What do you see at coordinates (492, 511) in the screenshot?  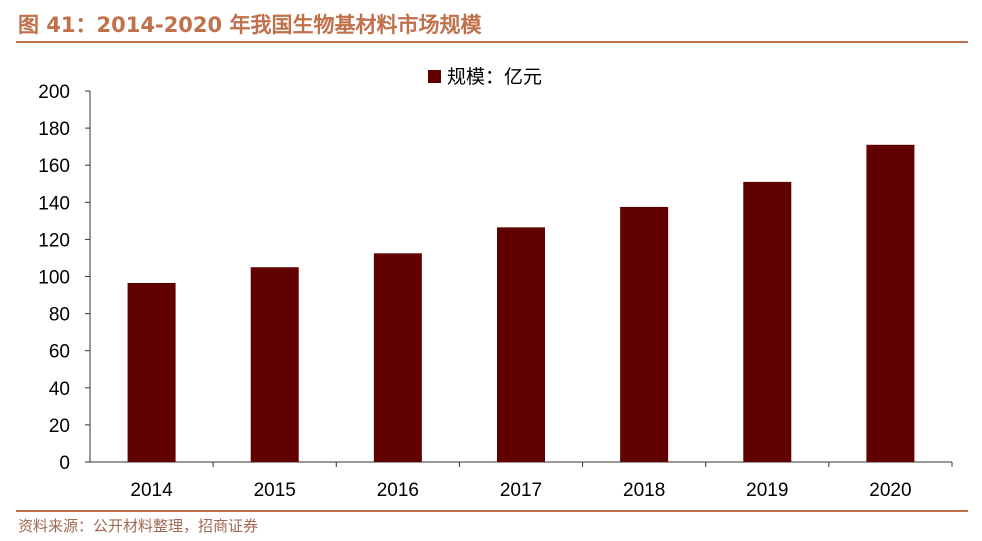 I see `source-divider` at bounding box center [492, 511].